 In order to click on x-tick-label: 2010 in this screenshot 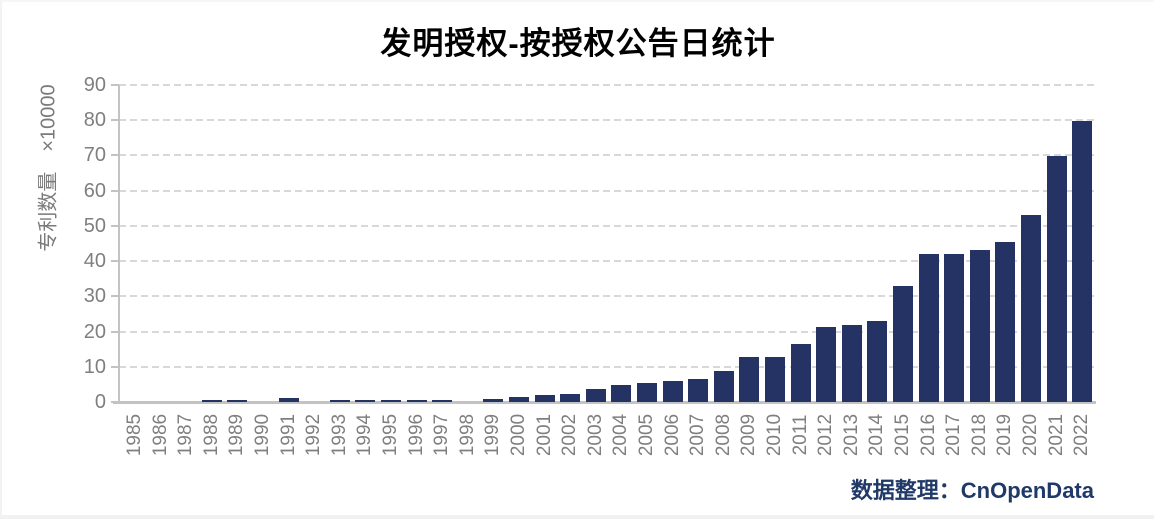, I will do `click(774, 435)`.